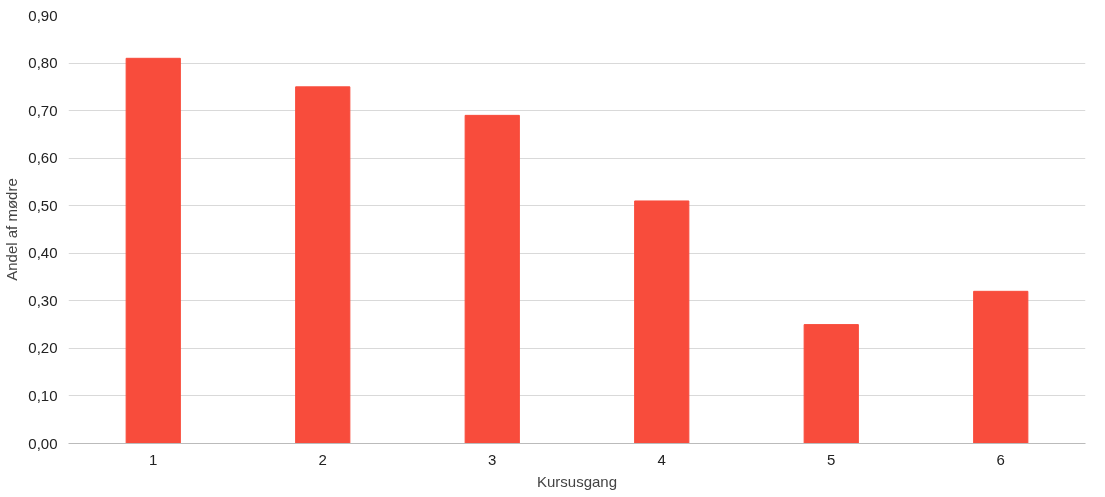 The width and height of the screenshot is (1105, 497). I want to click on y-tick-label: 0,90, so click(43, 15).